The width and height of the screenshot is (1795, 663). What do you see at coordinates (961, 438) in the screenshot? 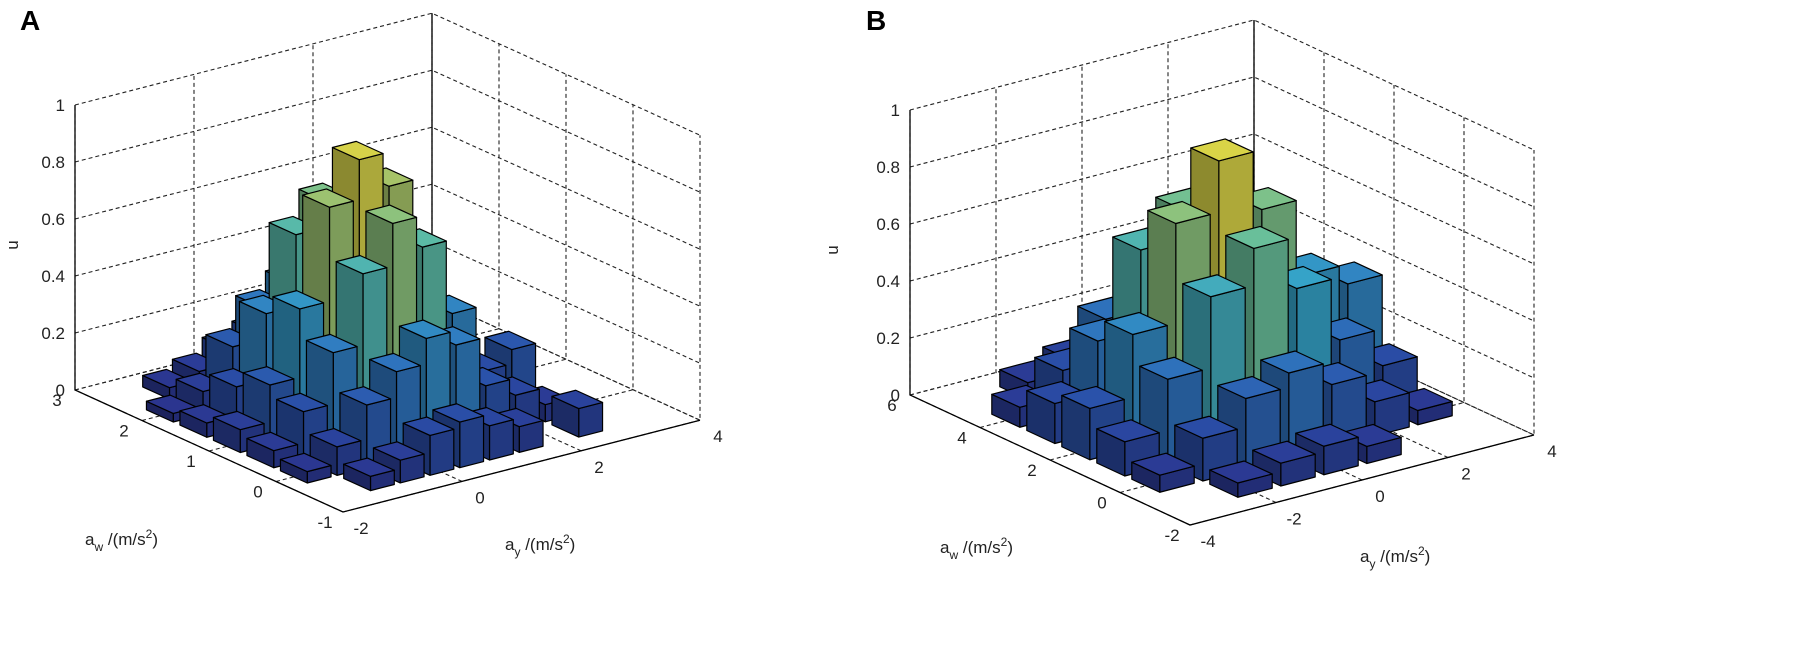
I see `x-tick-label: 4` at bounding box center [961, 438].